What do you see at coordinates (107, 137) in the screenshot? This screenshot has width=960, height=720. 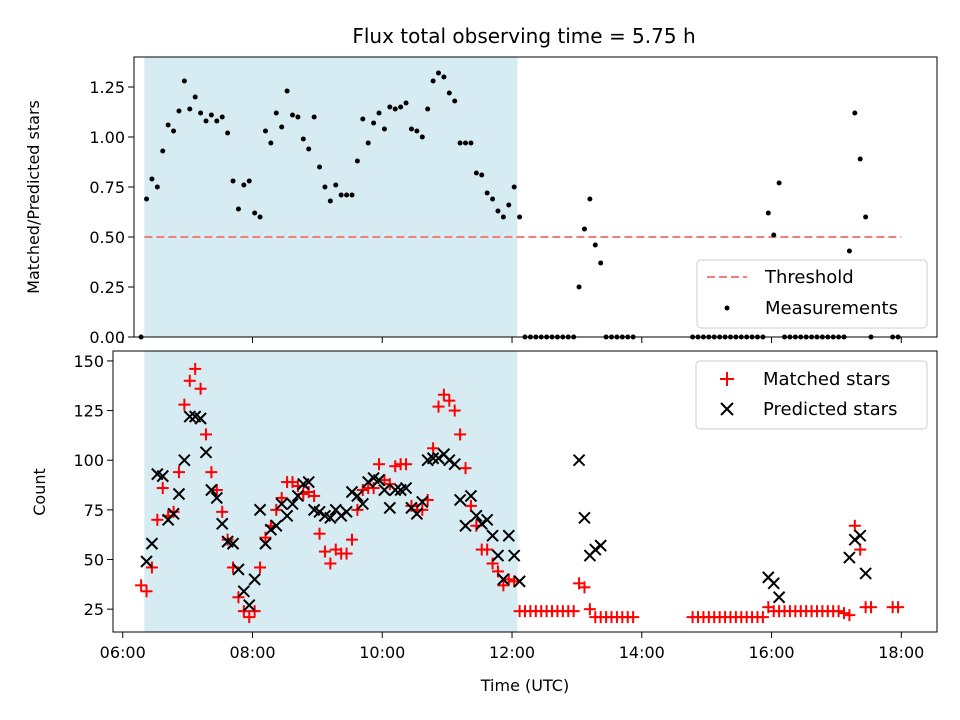 I see `ratio-y-tick-label: 1.00` at bounding box center [107, 137].